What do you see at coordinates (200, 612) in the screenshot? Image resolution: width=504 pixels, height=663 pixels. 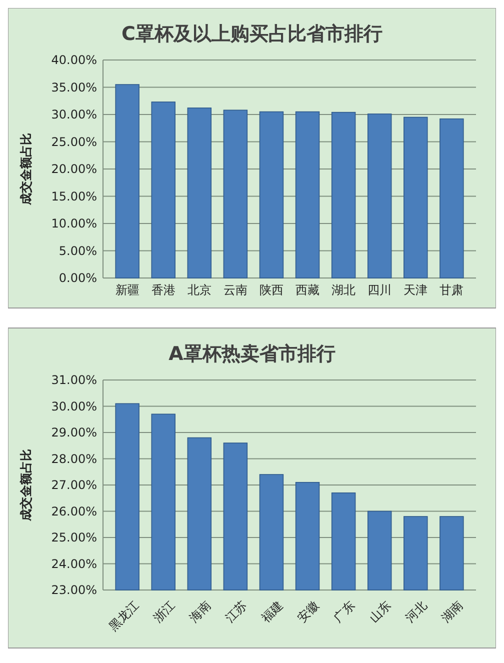 I see `x-tick-label: 海南` at bounding box center [200, 612].